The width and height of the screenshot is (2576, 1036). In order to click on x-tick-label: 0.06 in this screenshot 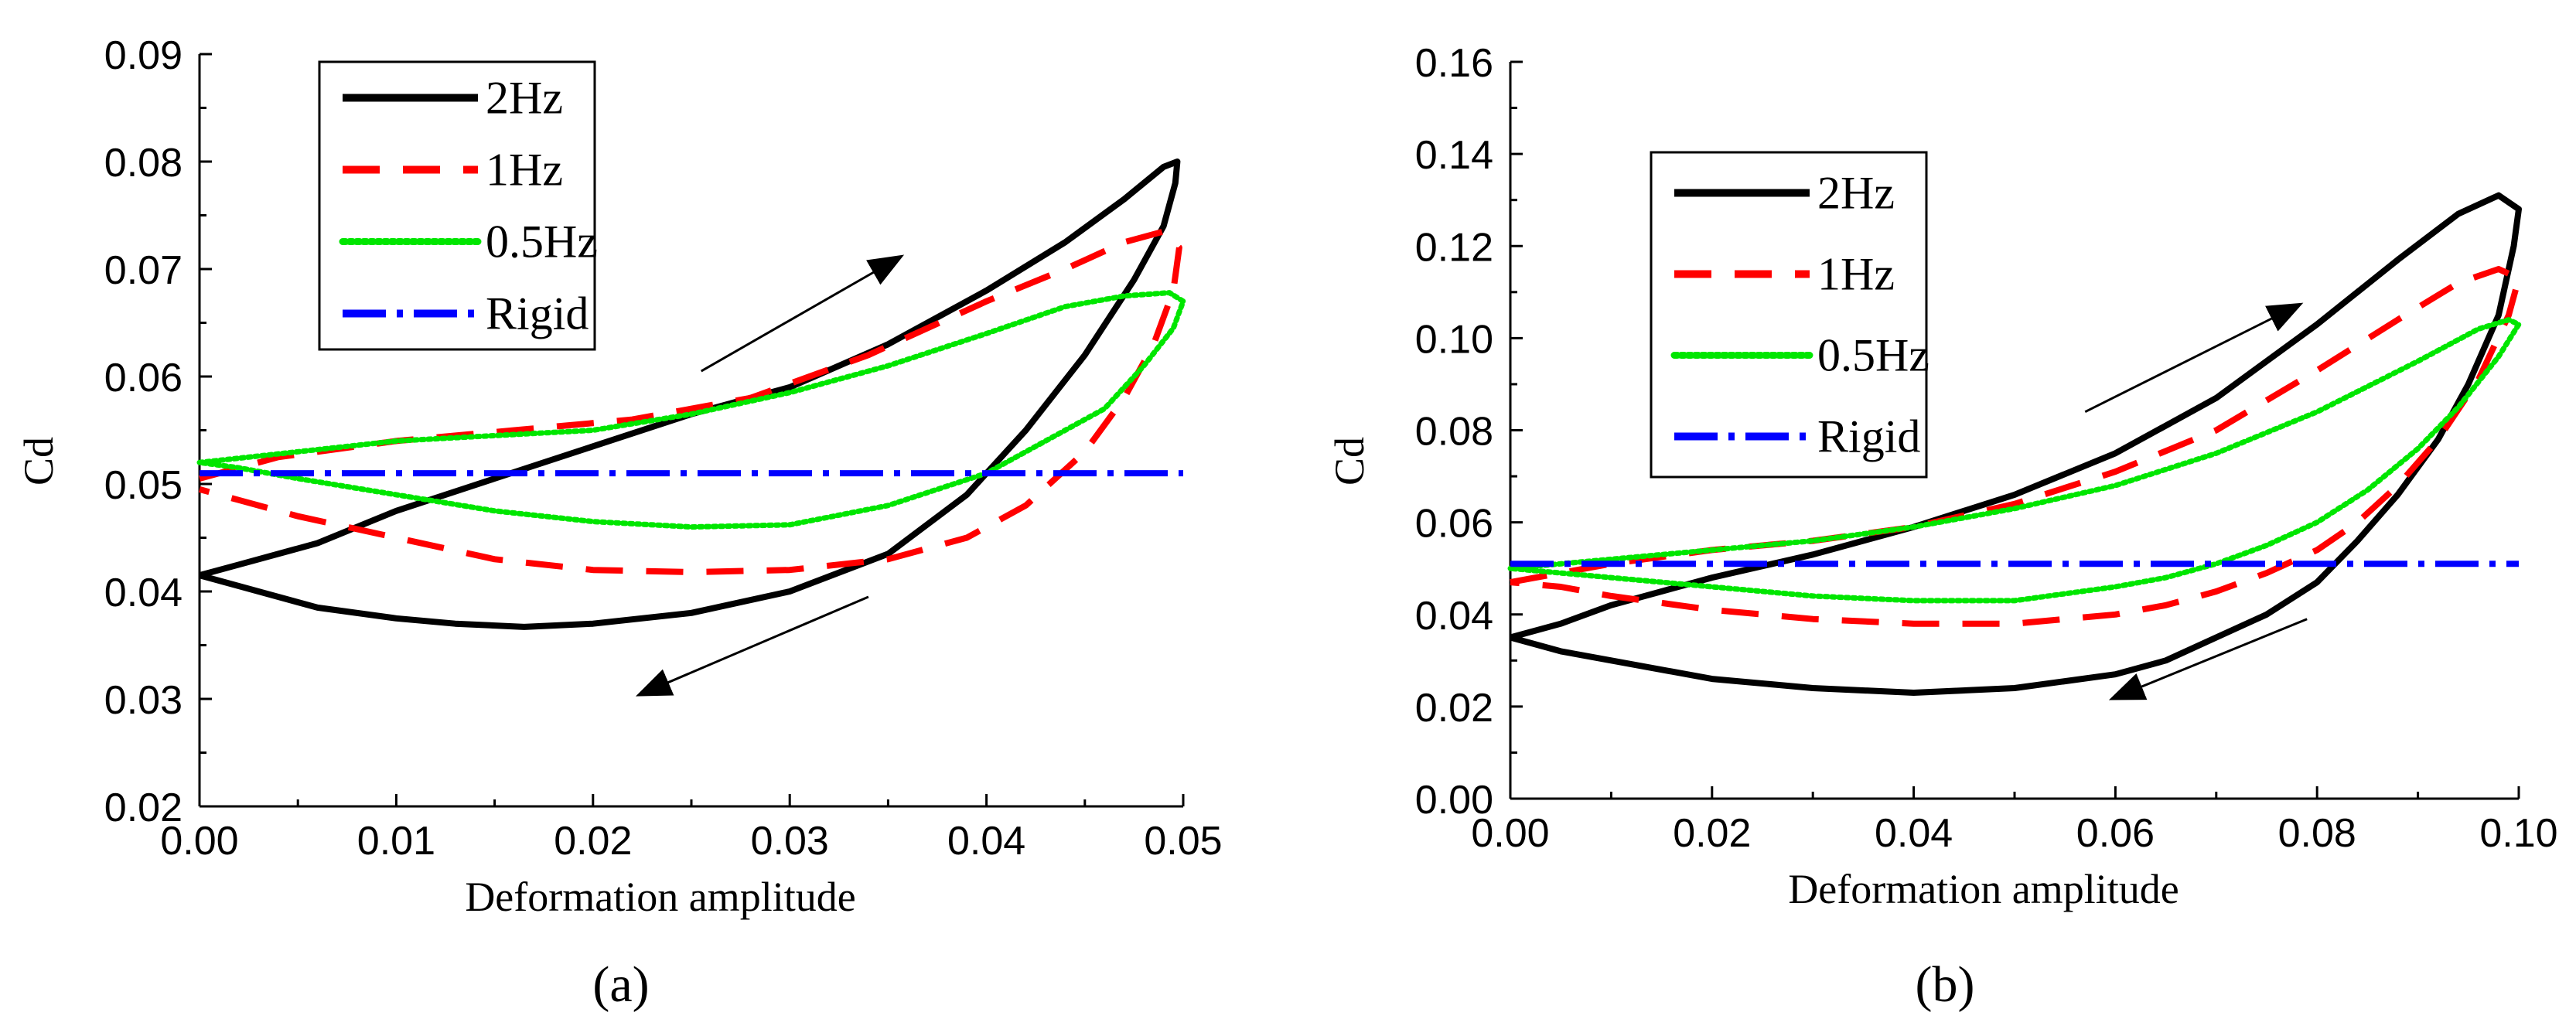, I will do `click(2116, 833)`.